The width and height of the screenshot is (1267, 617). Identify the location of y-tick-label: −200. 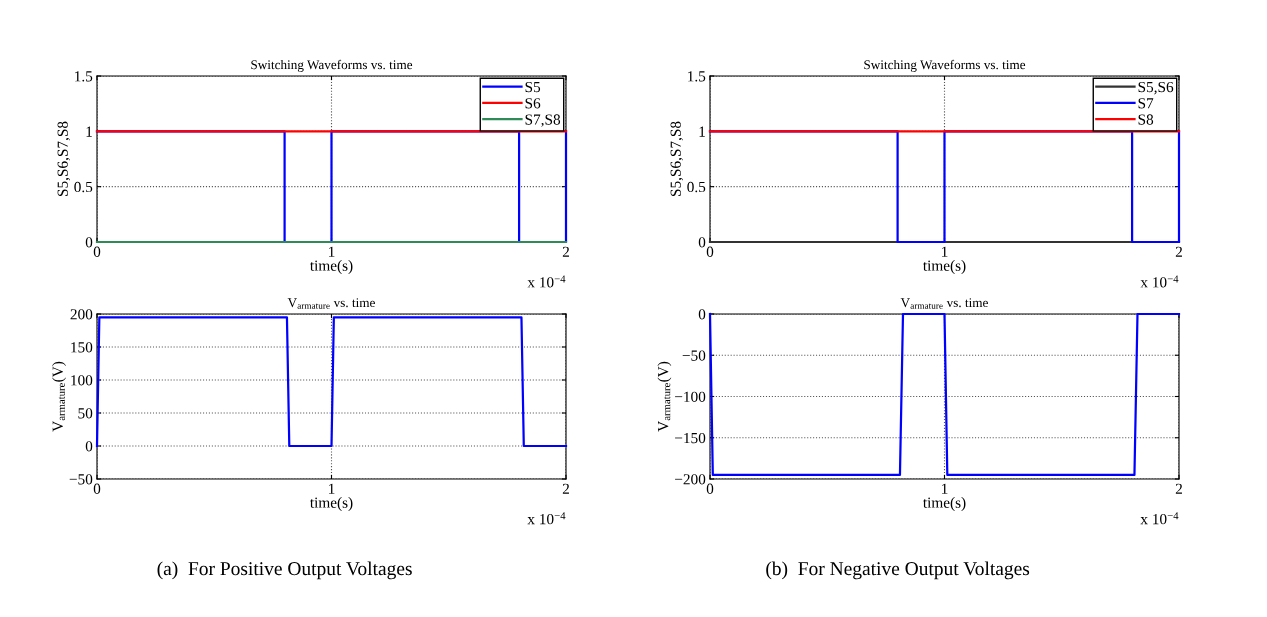
(690, 479).